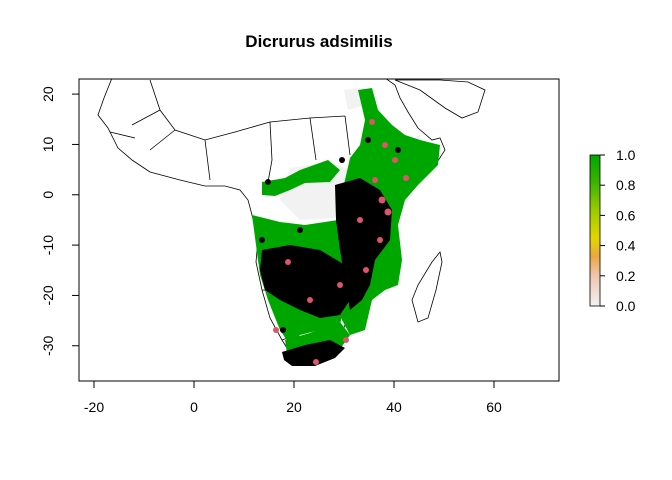 The width and height of the screenshot is (672, 480). I want to click on occurrence-points, so click(330, 251).